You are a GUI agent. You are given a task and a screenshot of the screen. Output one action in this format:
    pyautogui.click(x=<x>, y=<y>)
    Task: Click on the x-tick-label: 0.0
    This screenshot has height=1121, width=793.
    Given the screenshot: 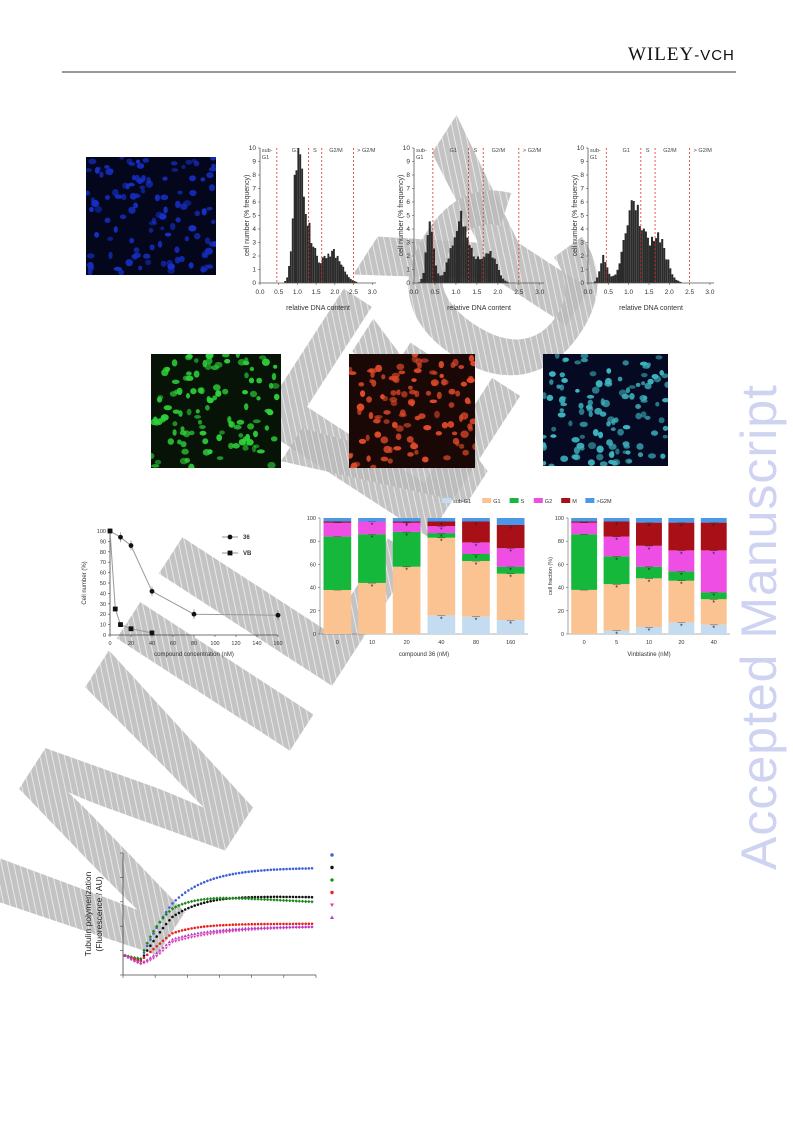 What is the action you would take?
    pyautogui.click(x=413, y=292)
    